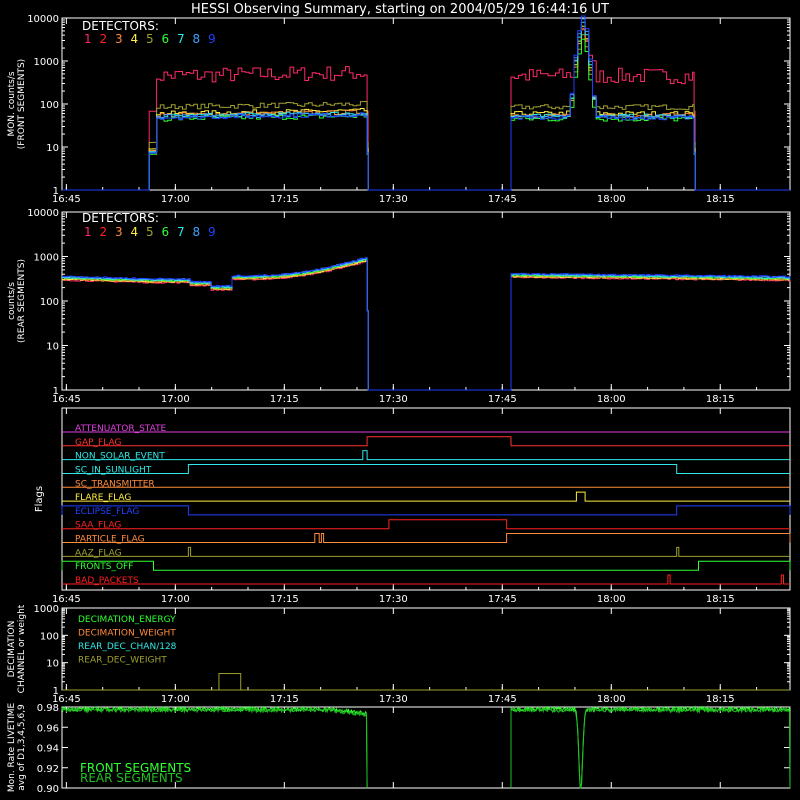 The image size is (800, 800). Describe the element at coordinates (212, 232) in the screenshot. I see `rear-legend-item: 9` at that location.